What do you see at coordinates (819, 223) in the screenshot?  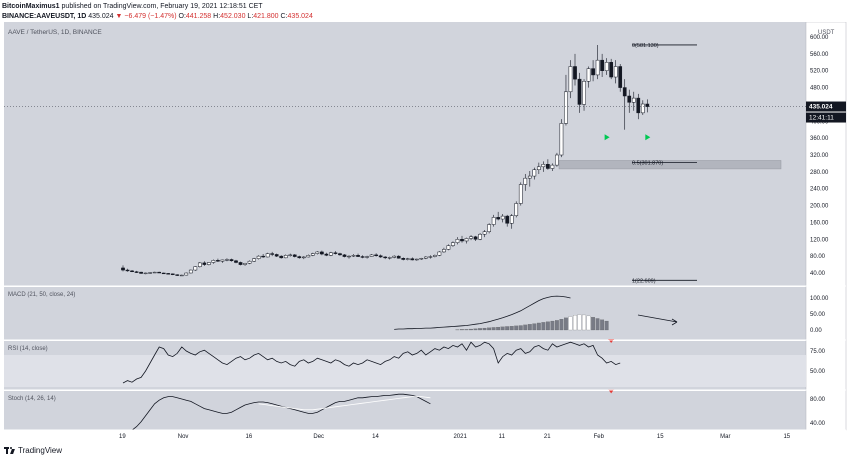 I see `price-tick-label: 160.00` at bounding box center [819, 223].